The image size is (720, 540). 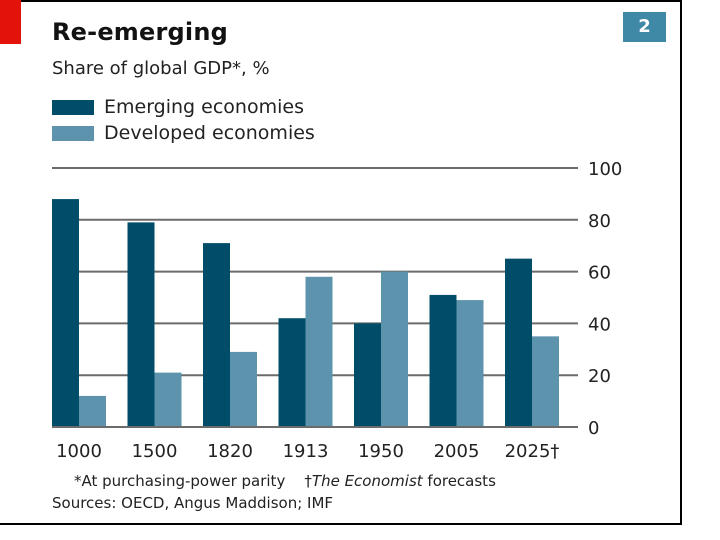 What do you see at coordinates (381, 451) in the screenshot?
I see `x-tick-label: 1950` at bounding box center [381, 451].